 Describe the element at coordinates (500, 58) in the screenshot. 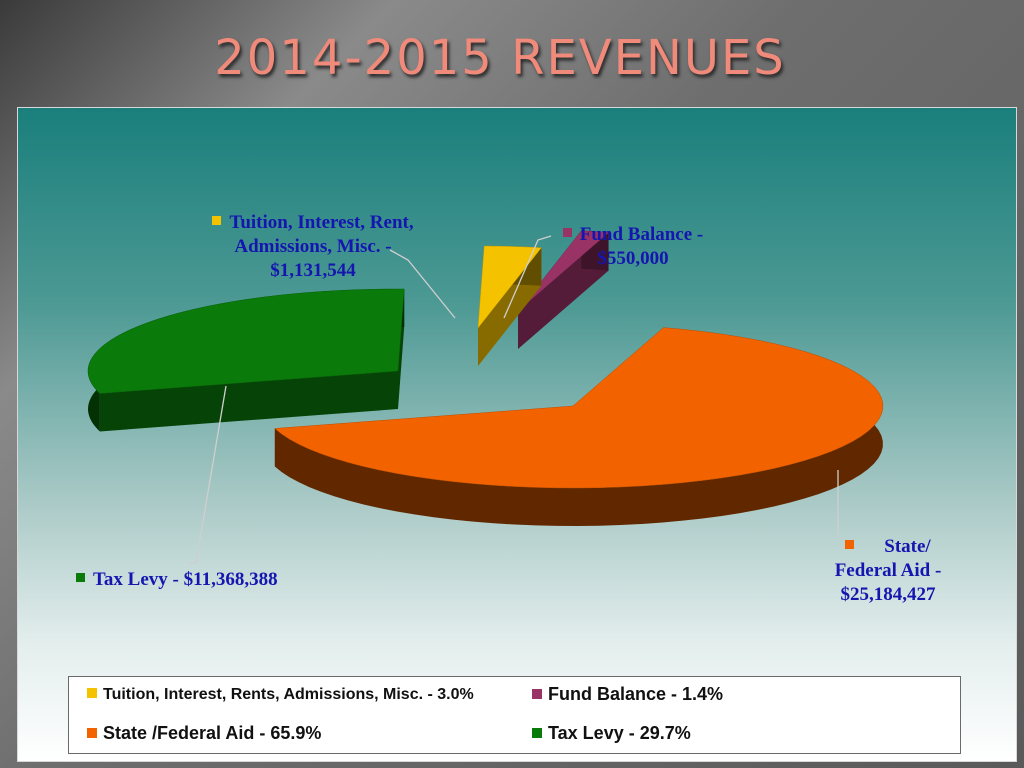

I see `slide-title: 2014-2015 REVENUES` at that location.